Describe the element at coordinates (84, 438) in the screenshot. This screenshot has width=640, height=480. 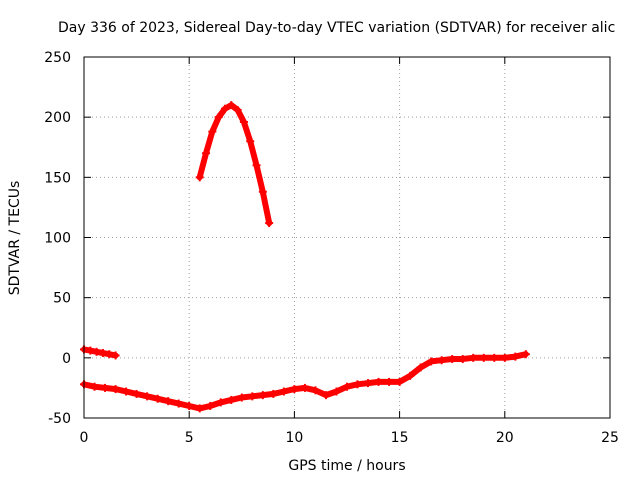
I see `x-tick-label: 0` at that location.